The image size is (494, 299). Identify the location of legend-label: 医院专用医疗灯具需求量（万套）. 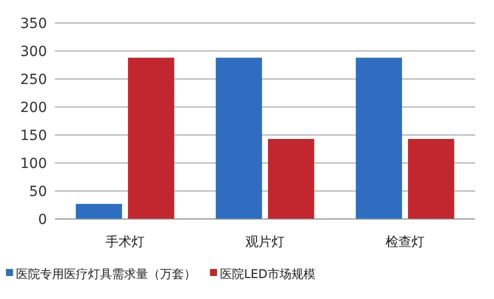
(106, 274).